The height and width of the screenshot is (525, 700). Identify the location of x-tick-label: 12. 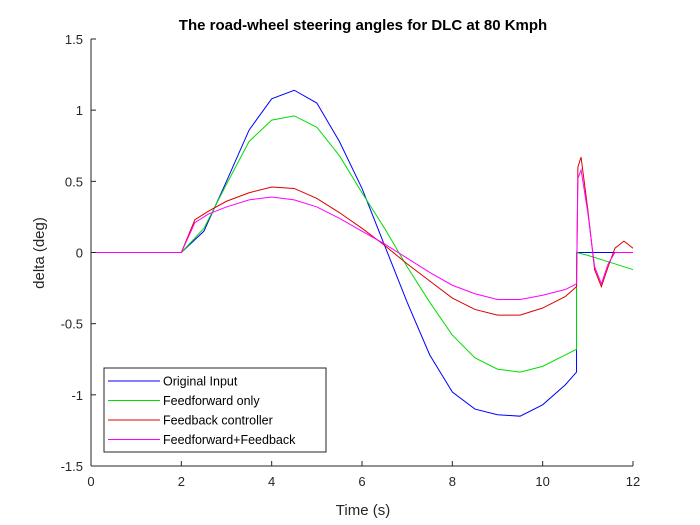
(633, 481).